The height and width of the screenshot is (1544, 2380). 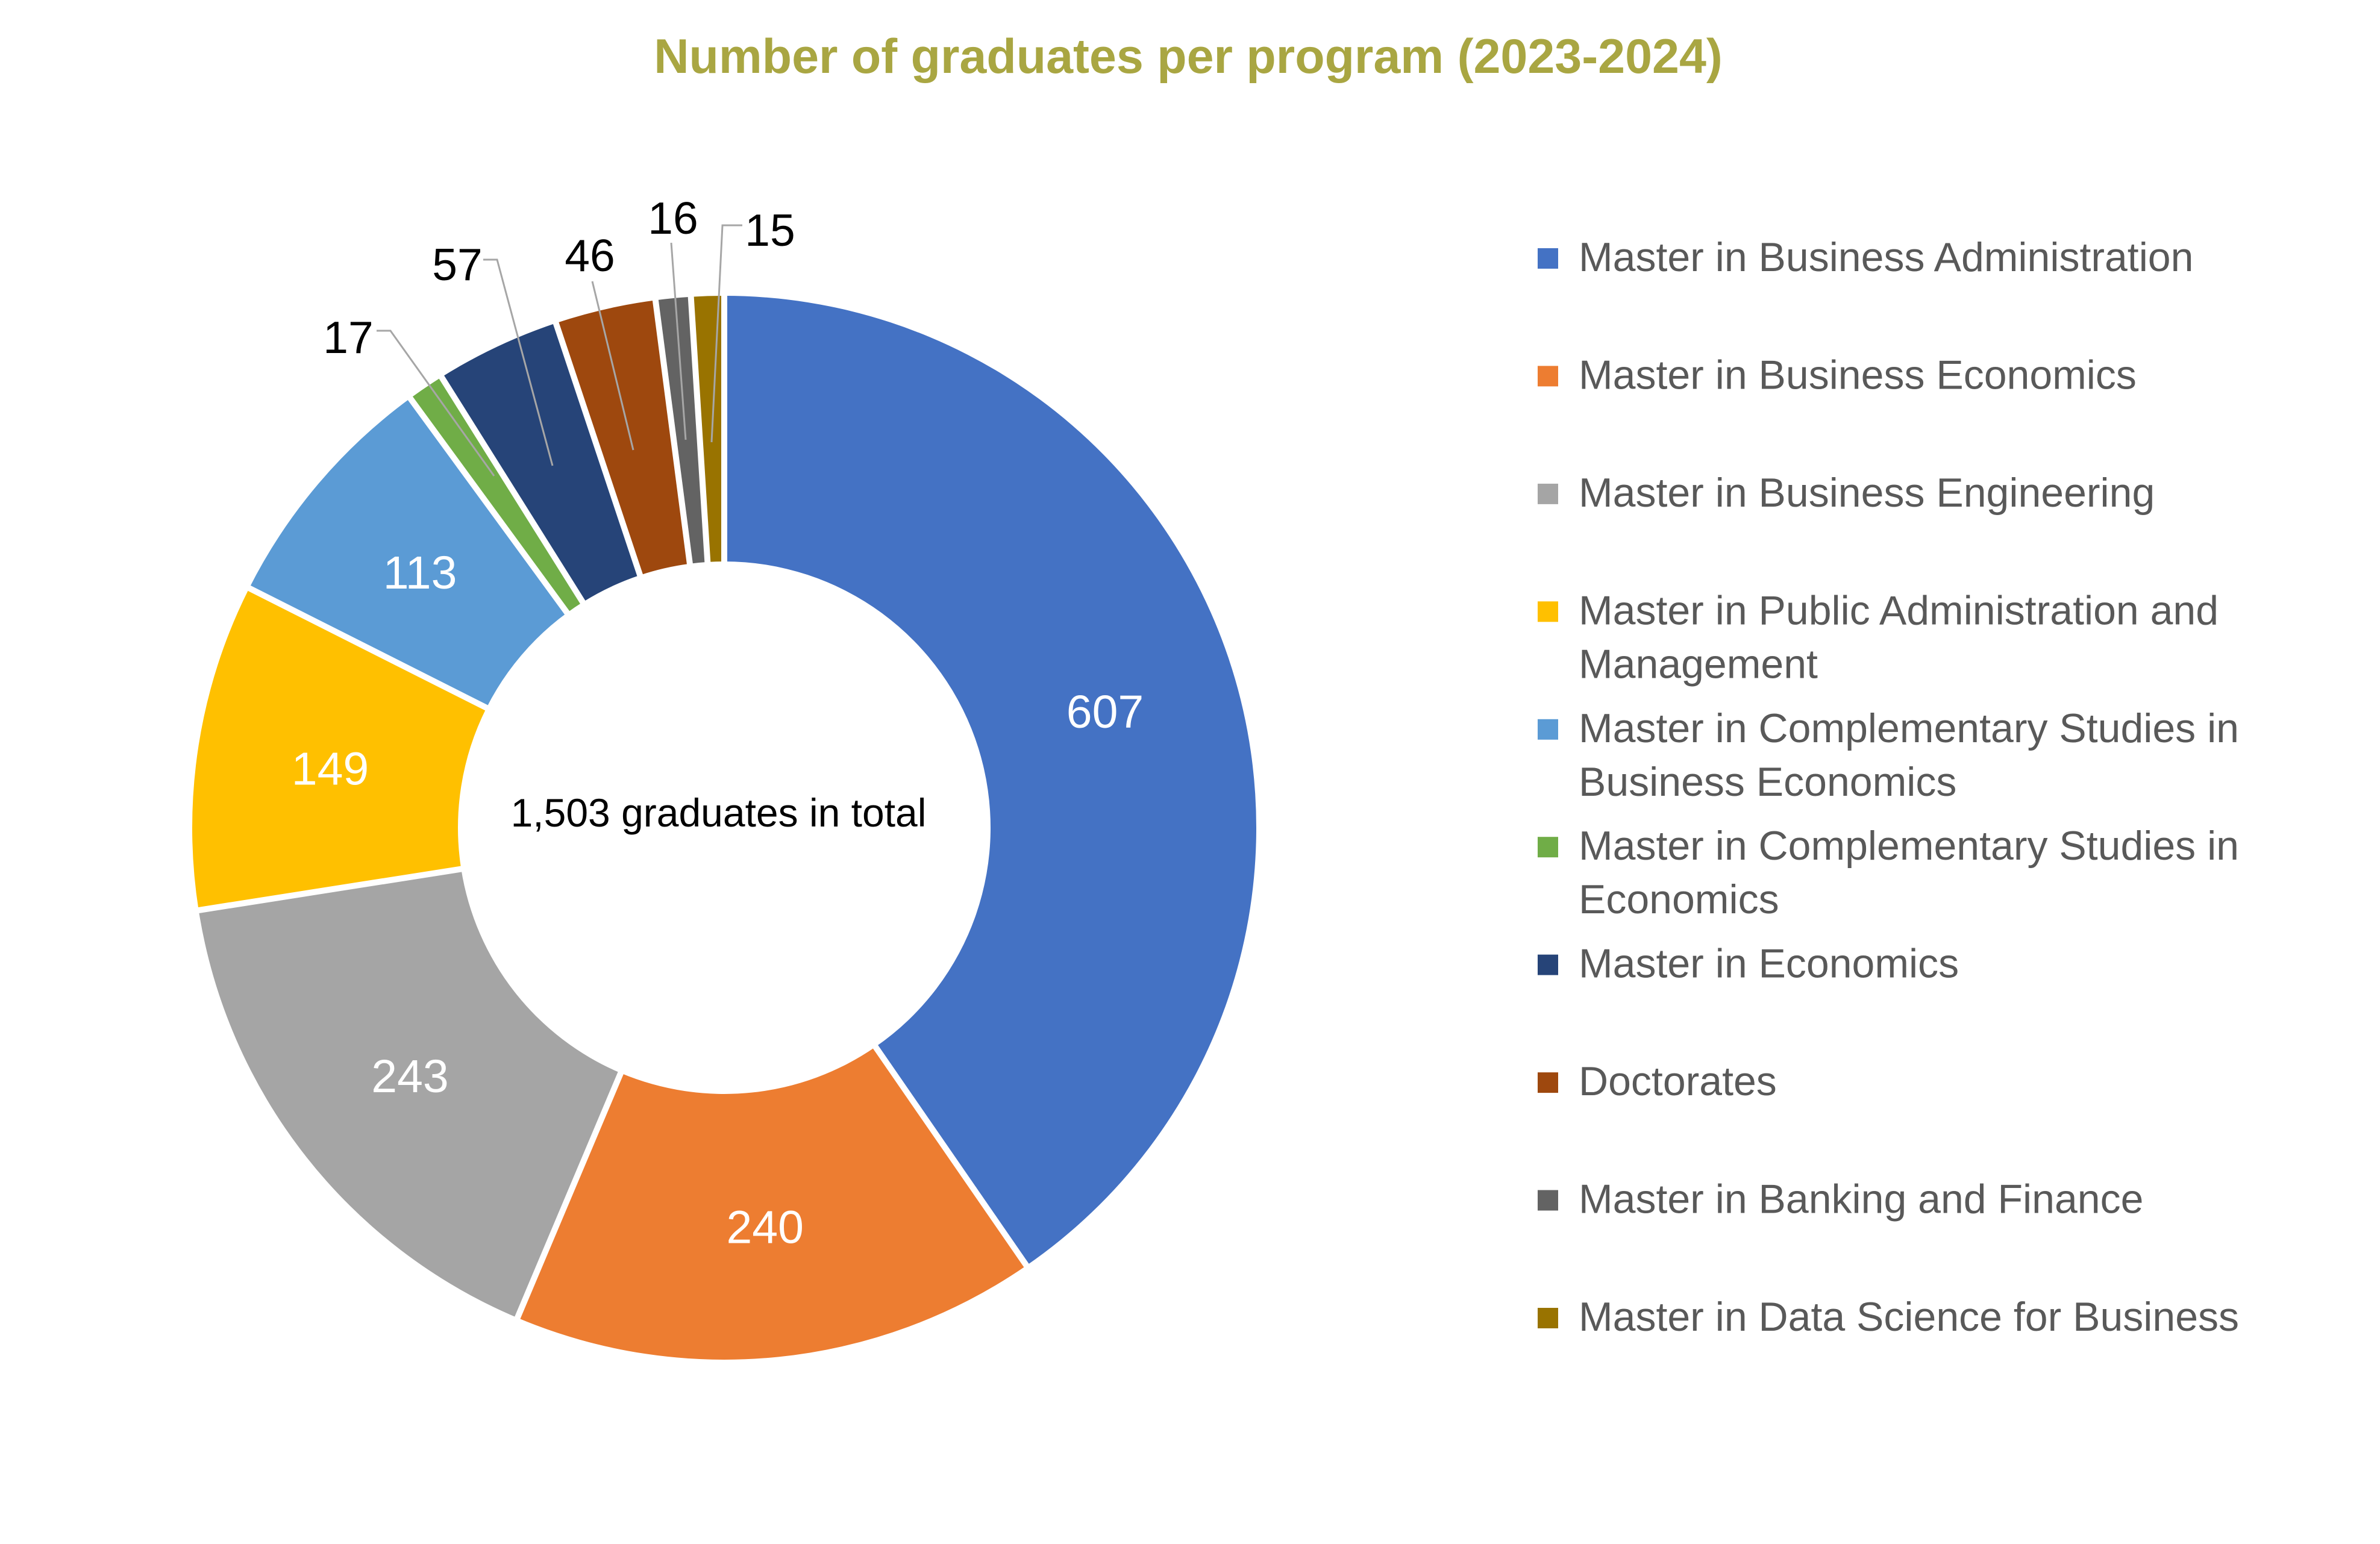 I want to click on svg-text: 46, so click(x=590, y=255).